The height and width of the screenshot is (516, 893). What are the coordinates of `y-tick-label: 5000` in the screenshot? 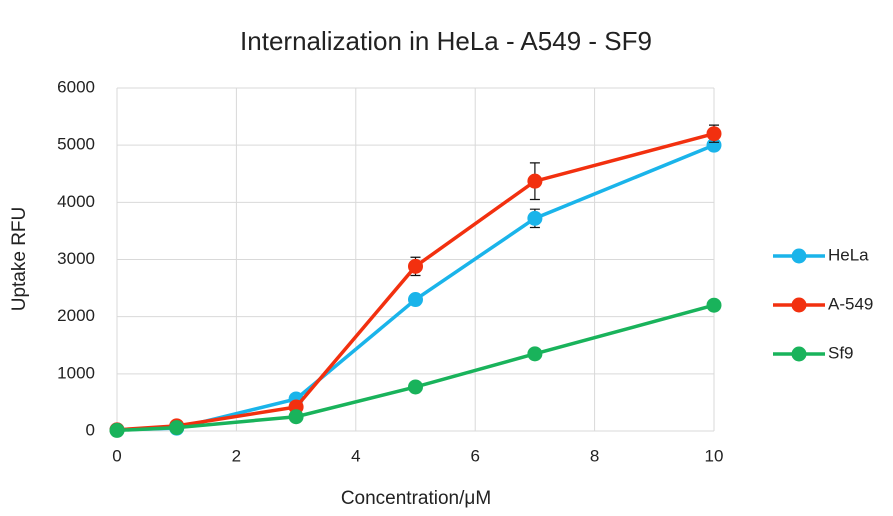 It's located at (76, 144).